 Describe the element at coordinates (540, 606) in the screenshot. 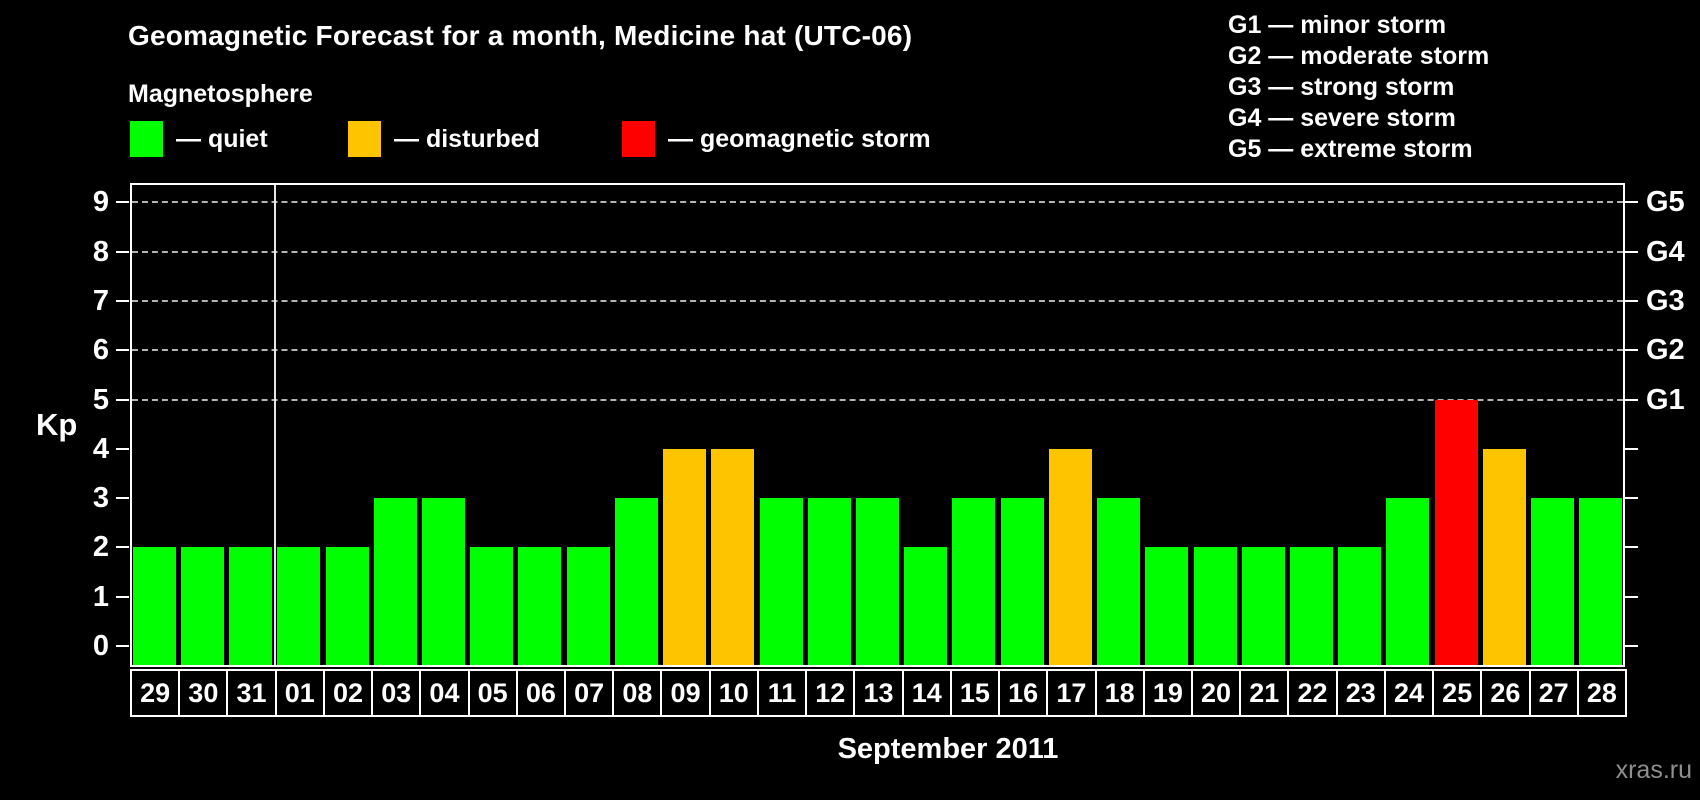

I see `bar-day-06-kp2` at that location.